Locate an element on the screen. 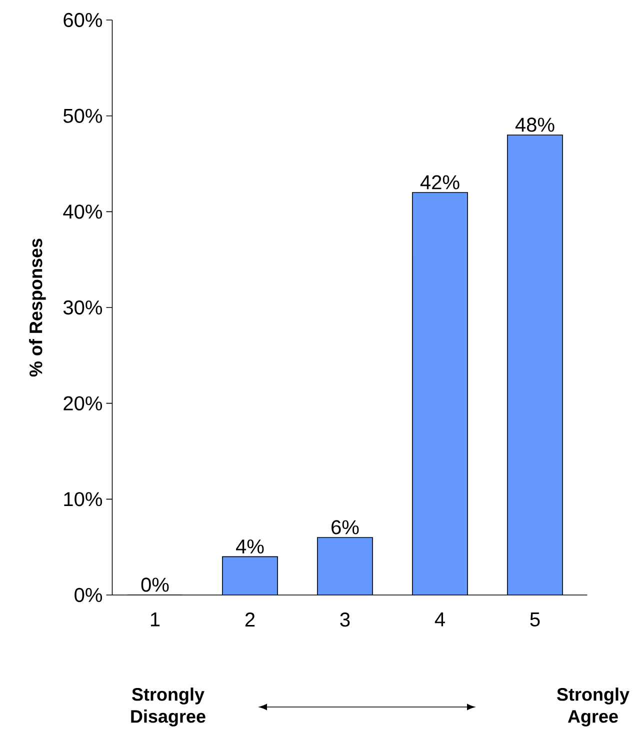 The width and height of the screenshot is (639, 740). x-tick-label: 4 is located at coordinates (439, 619).